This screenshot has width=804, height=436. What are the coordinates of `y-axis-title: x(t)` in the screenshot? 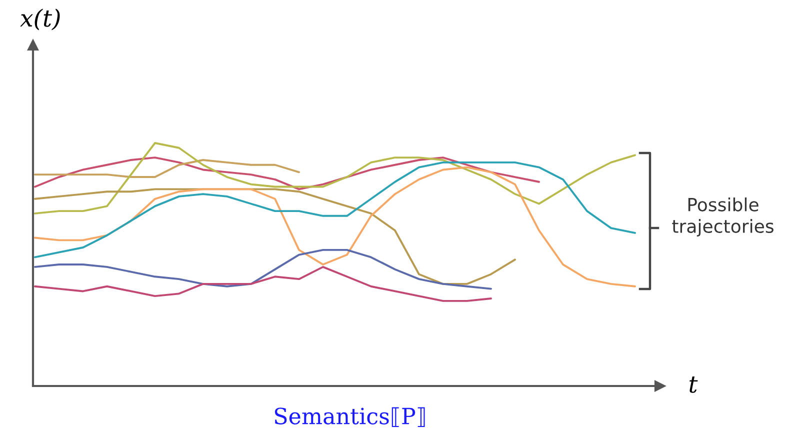 It's located at (40, 19).